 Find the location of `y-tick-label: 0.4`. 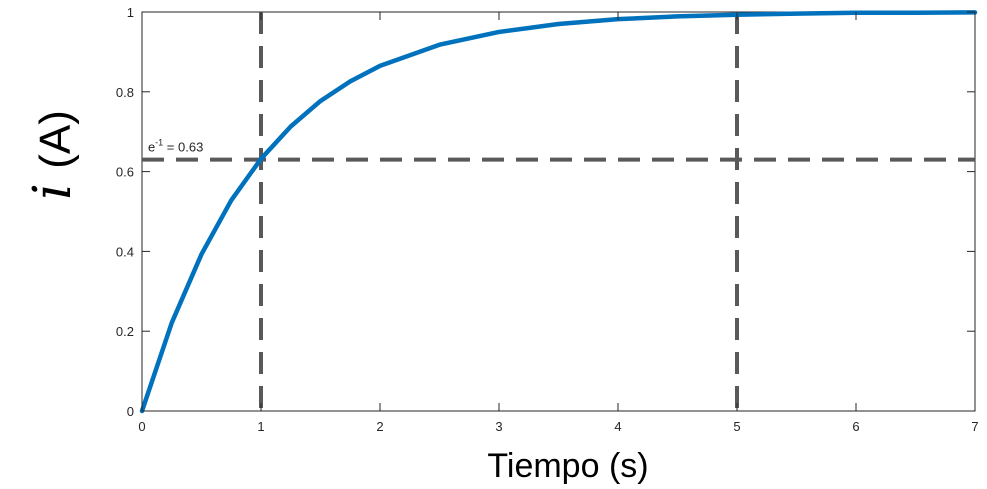

y-tick-label: 0.4 is located at coordinates (125, 251).